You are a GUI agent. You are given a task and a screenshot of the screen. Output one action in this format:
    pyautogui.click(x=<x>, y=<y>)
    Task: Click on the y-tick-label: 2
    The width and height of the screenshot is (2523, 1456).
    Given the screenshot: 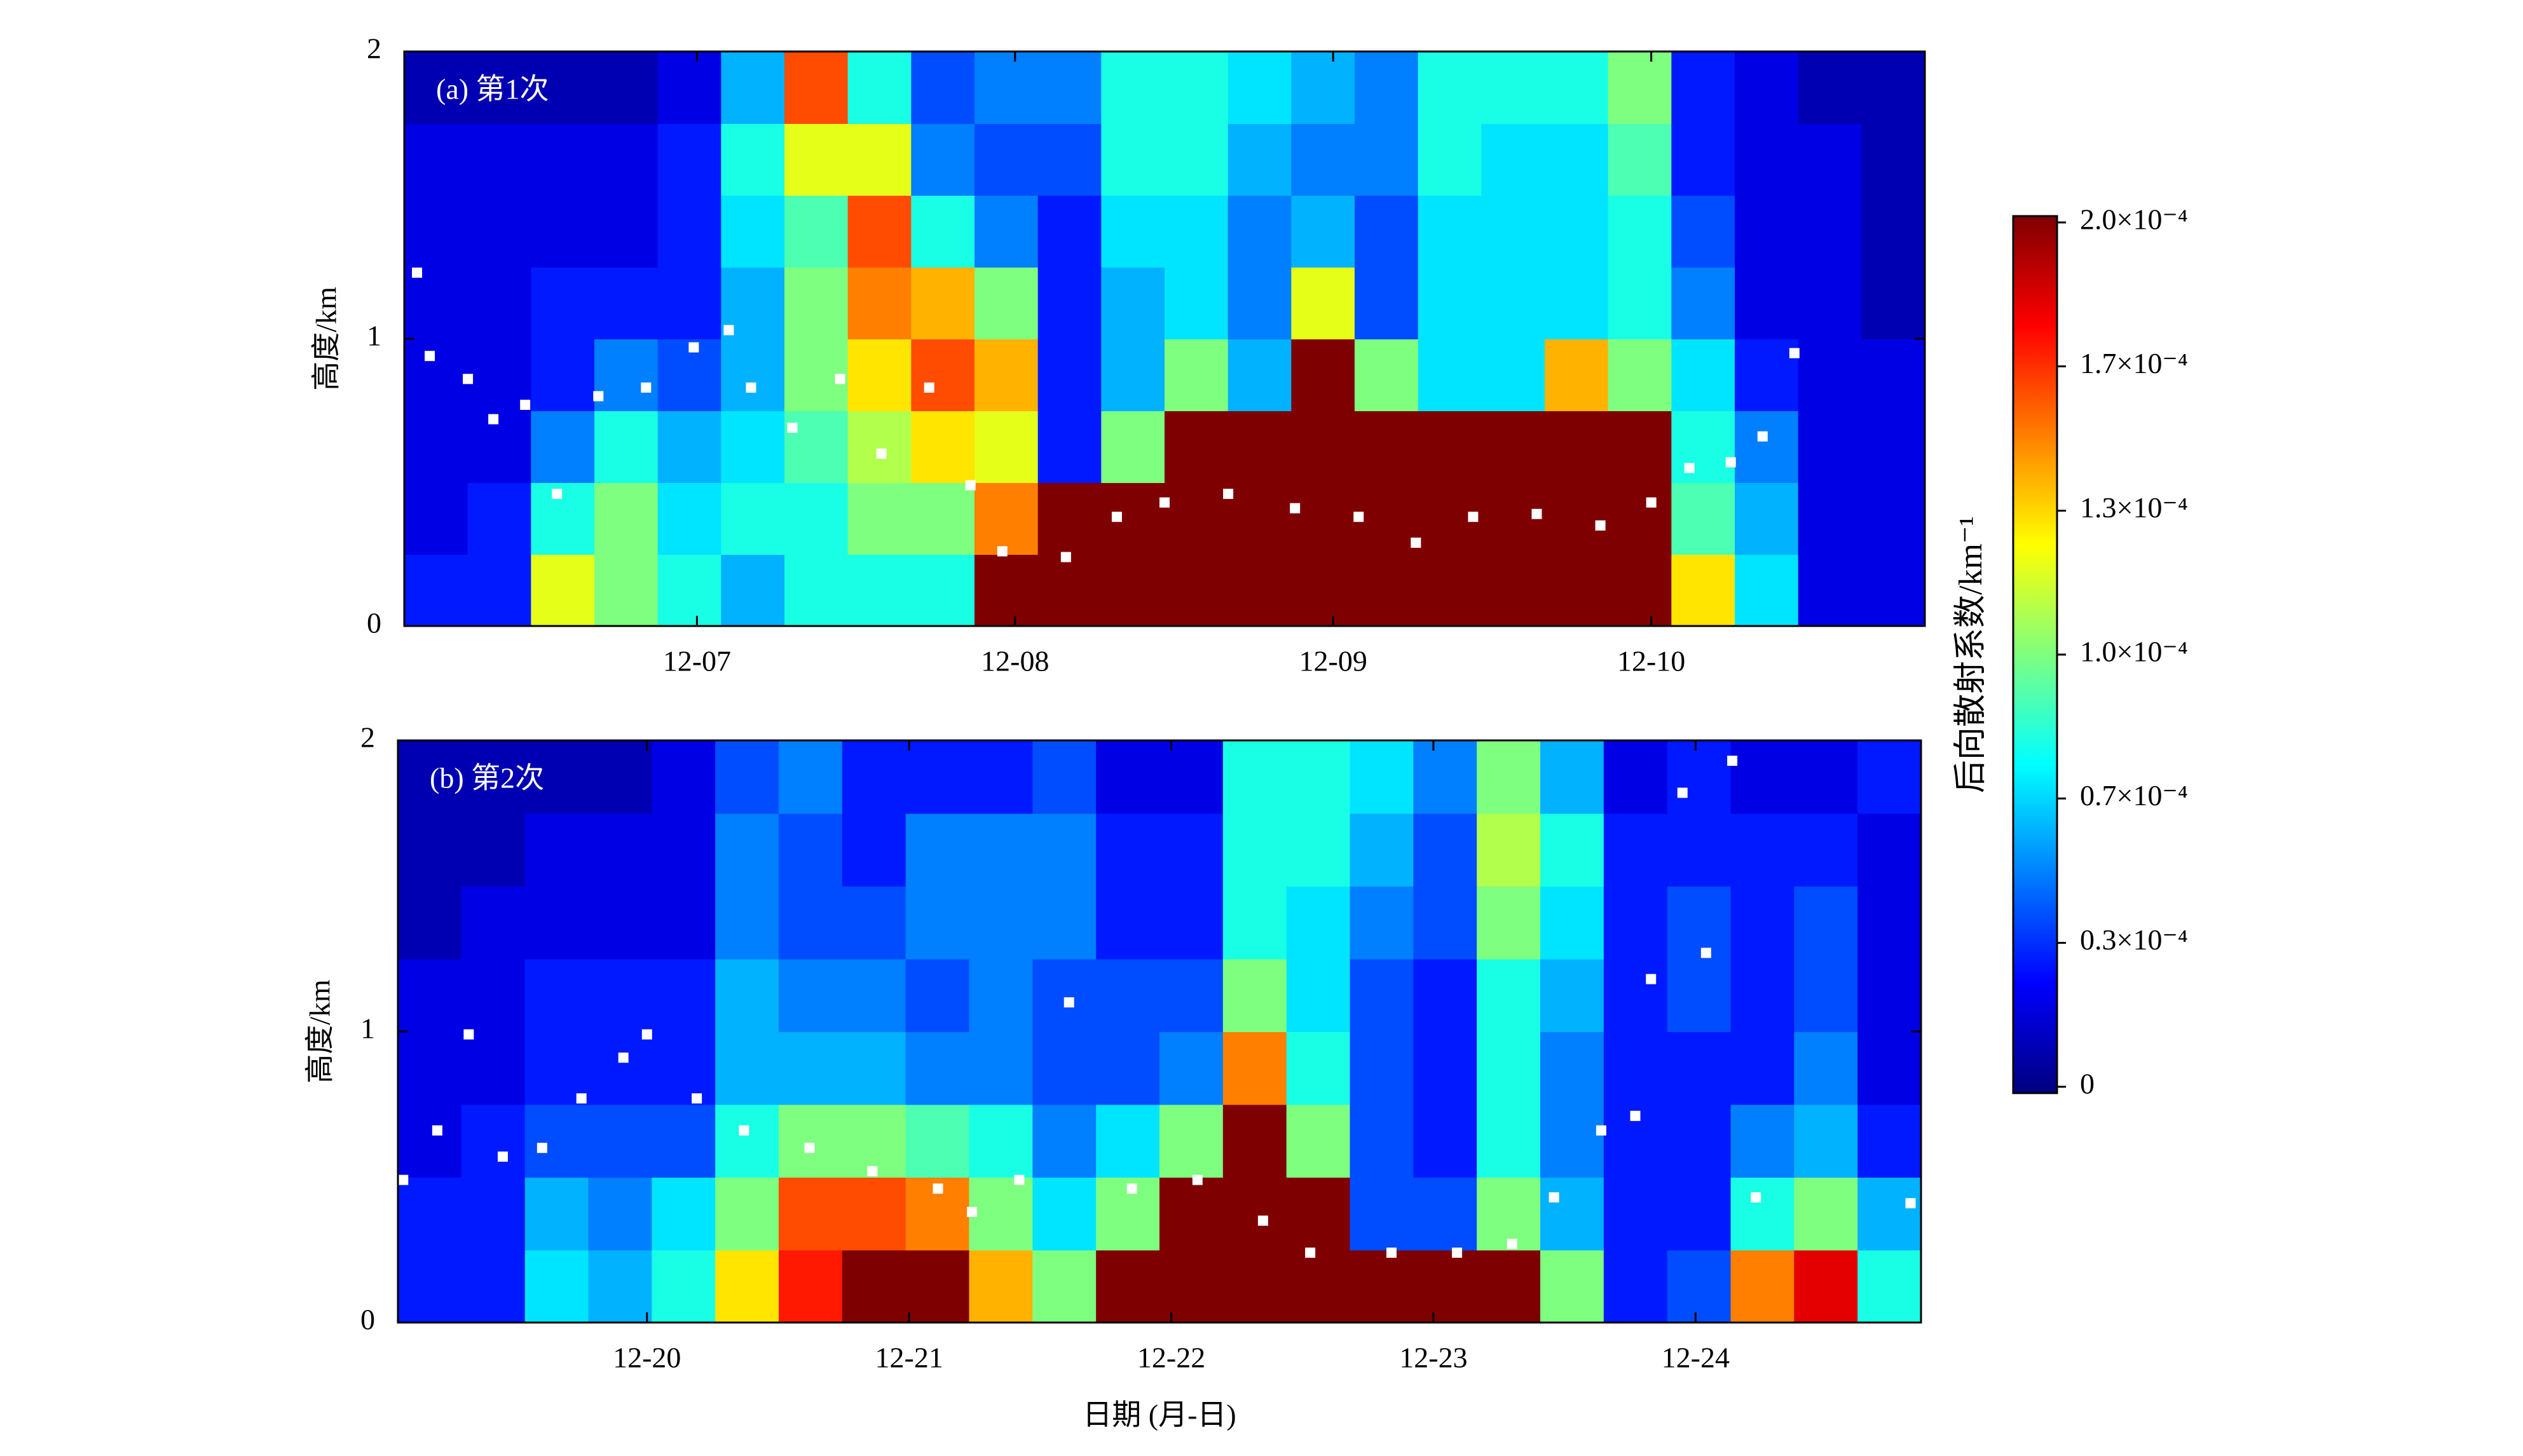 What is the action you would take?
    pyautogui.click(x=374, y=48)
    